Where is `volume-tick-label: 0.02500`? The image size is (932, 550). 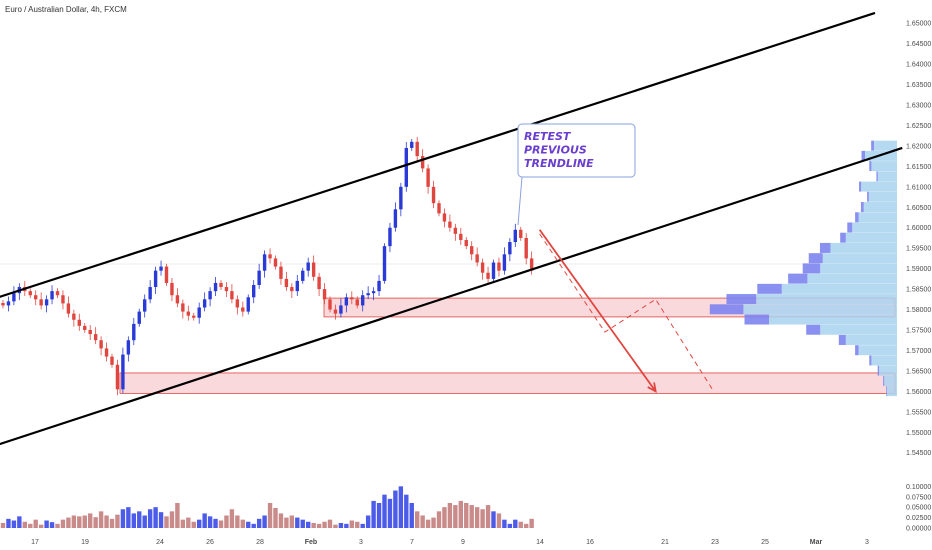 volume-tick-label: 0.02500 is located at coordinates (918, 518).